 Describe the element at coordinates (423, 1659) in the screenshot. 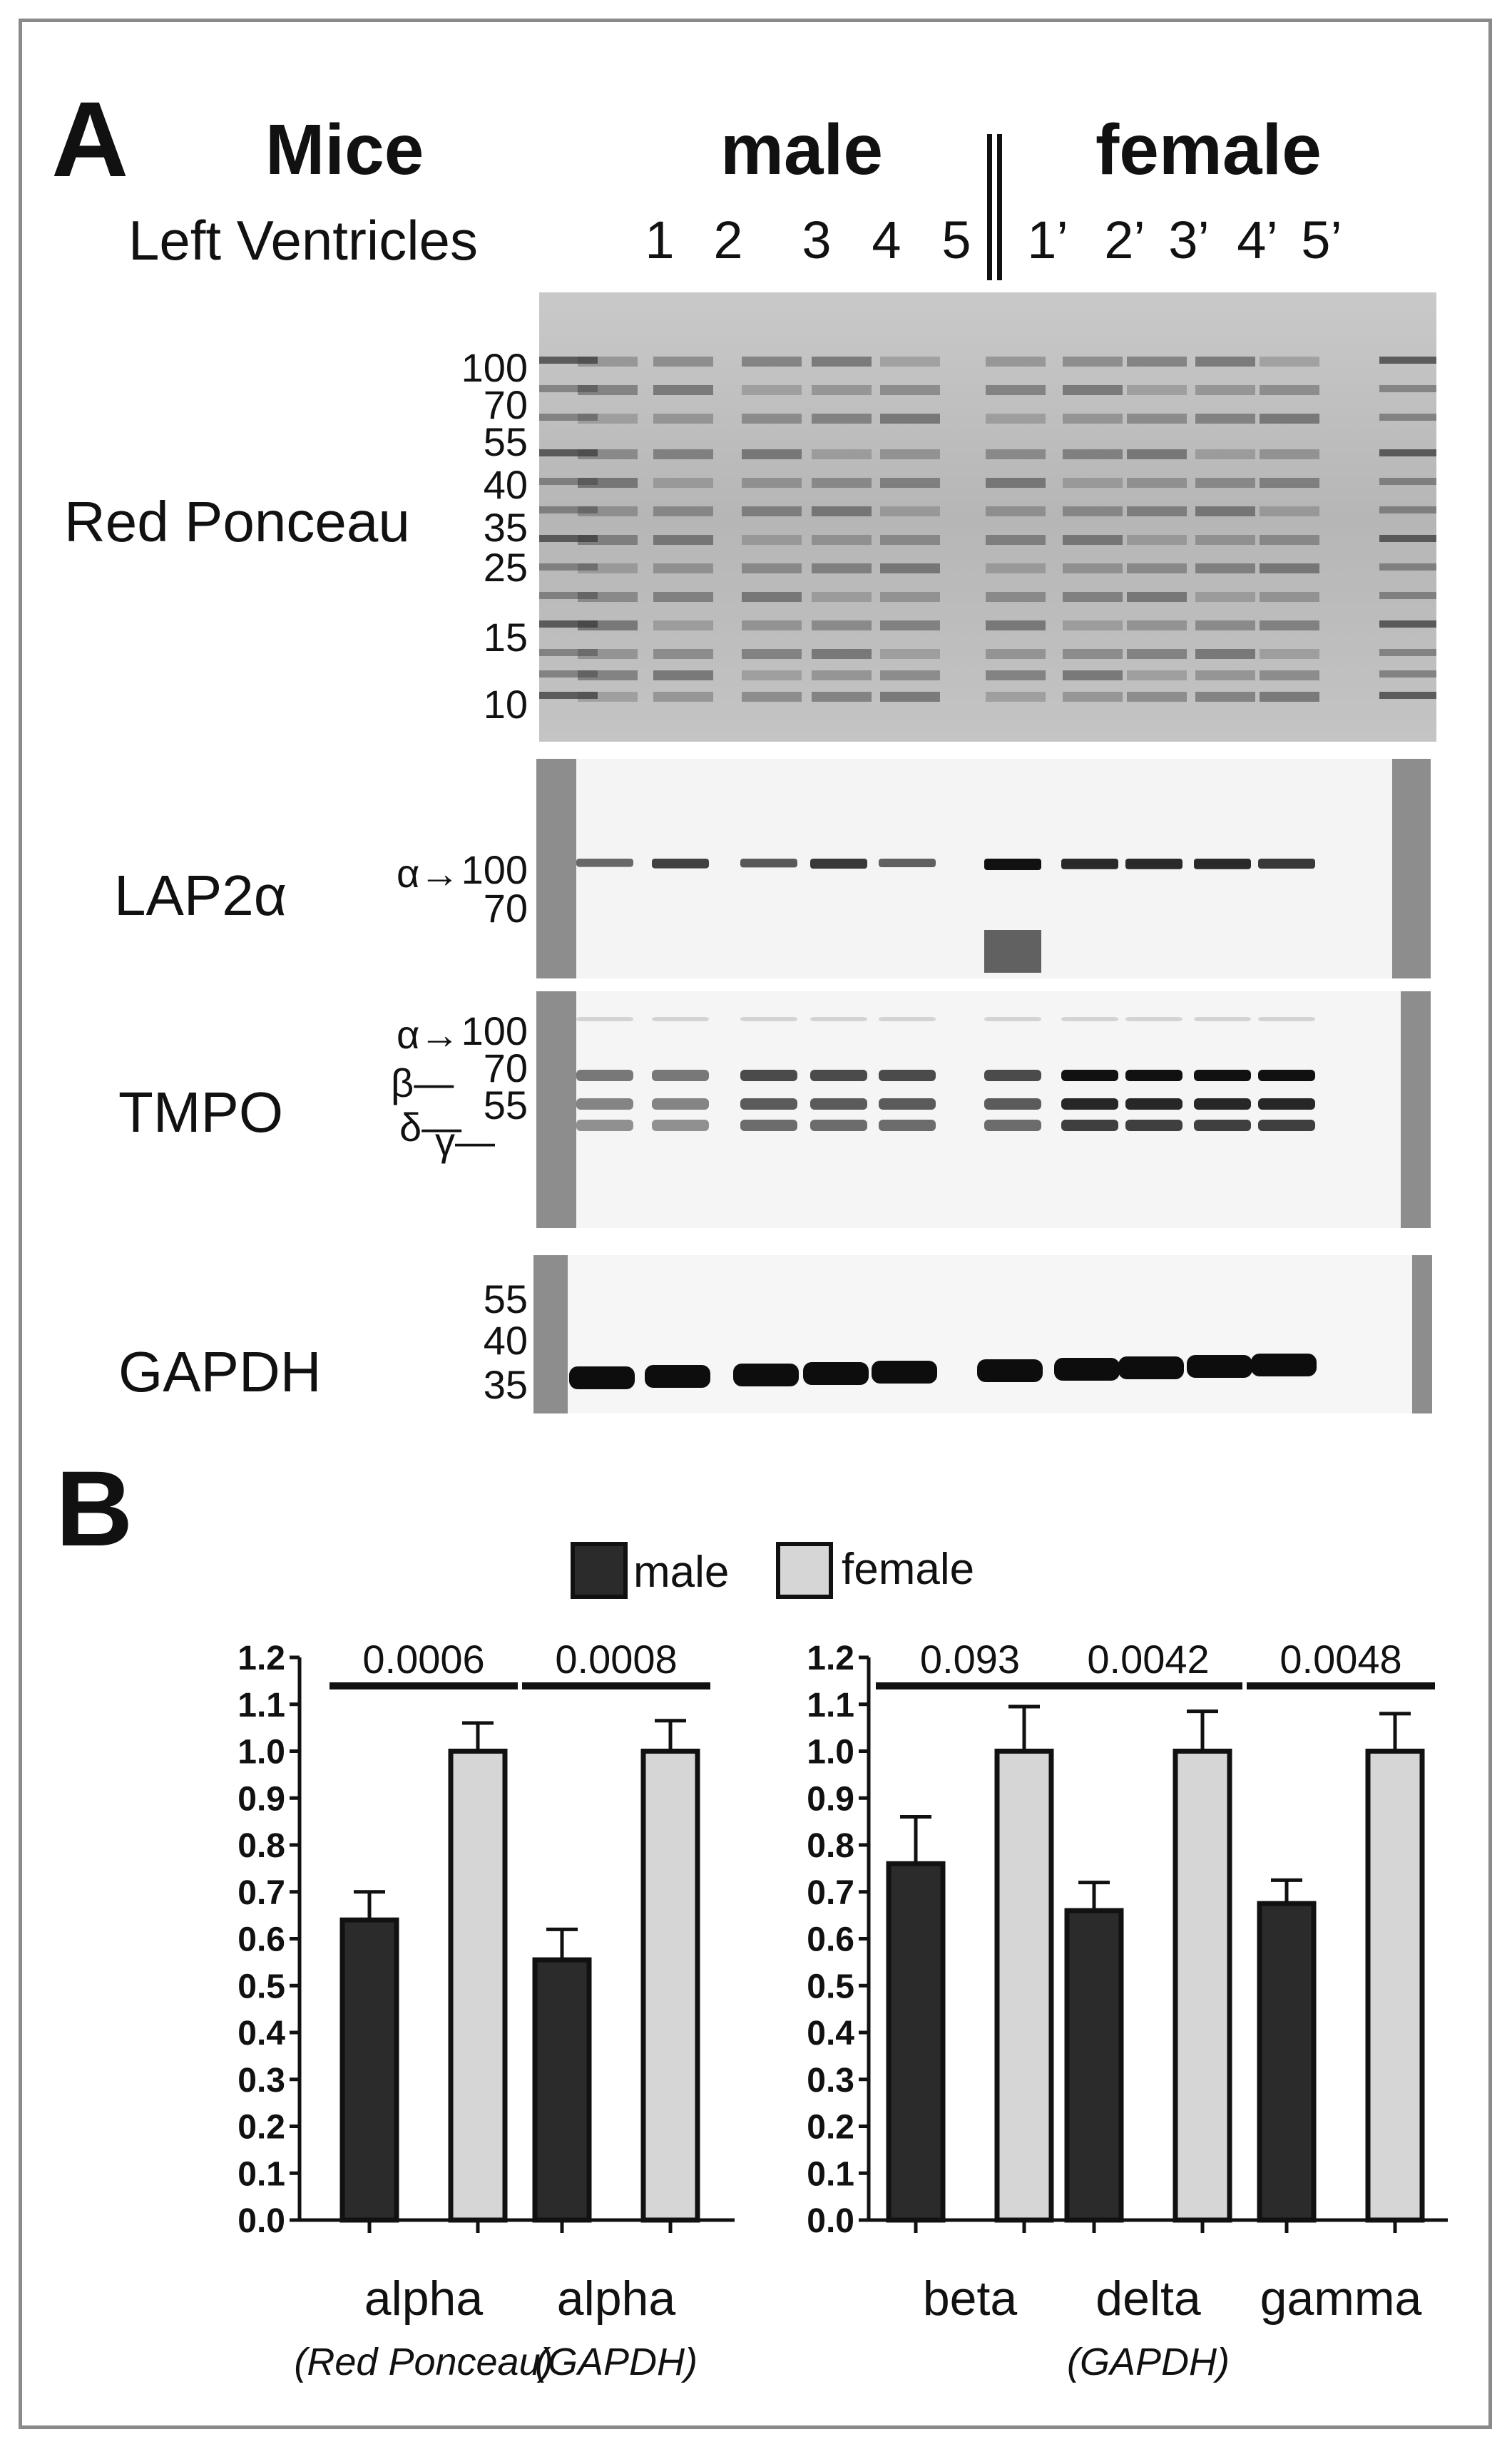

I see `p-value-label: 0.0006` at that location.